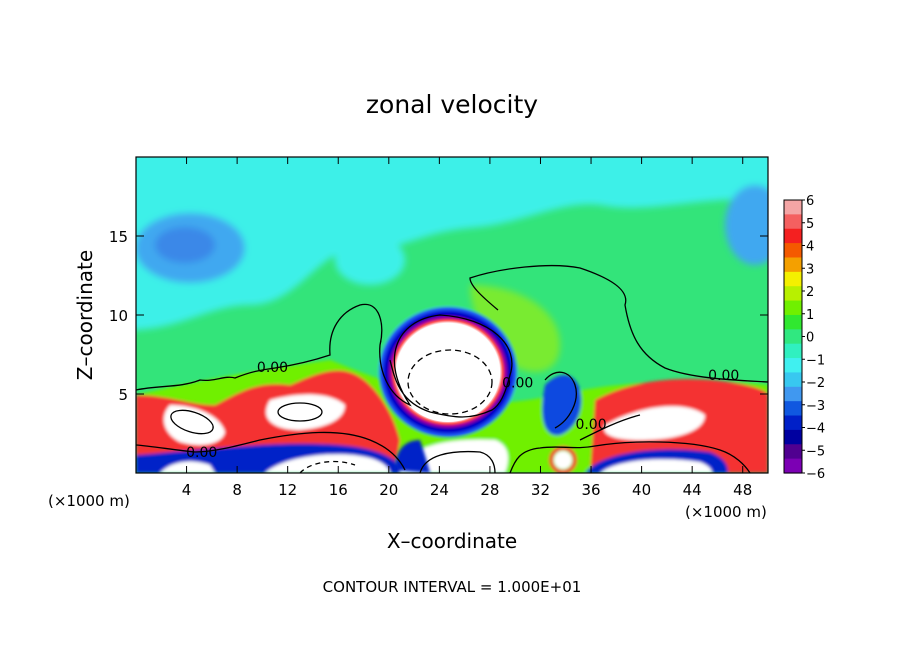 This screenshot has width=904, height=654. I want to click on x-tick-label: 20, so click(388, 490).